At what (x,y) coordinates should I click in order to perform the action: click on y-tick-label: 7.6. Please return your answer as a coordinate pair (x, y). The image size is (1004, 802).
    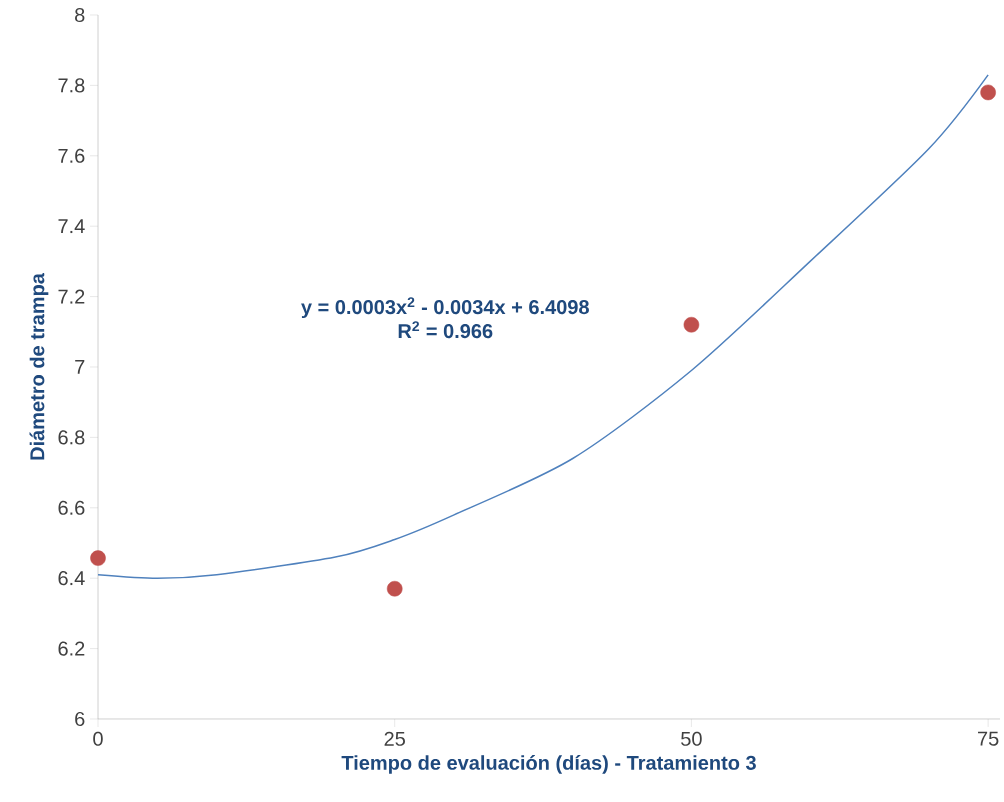
    Looking at the image, I should click on (71, 155).